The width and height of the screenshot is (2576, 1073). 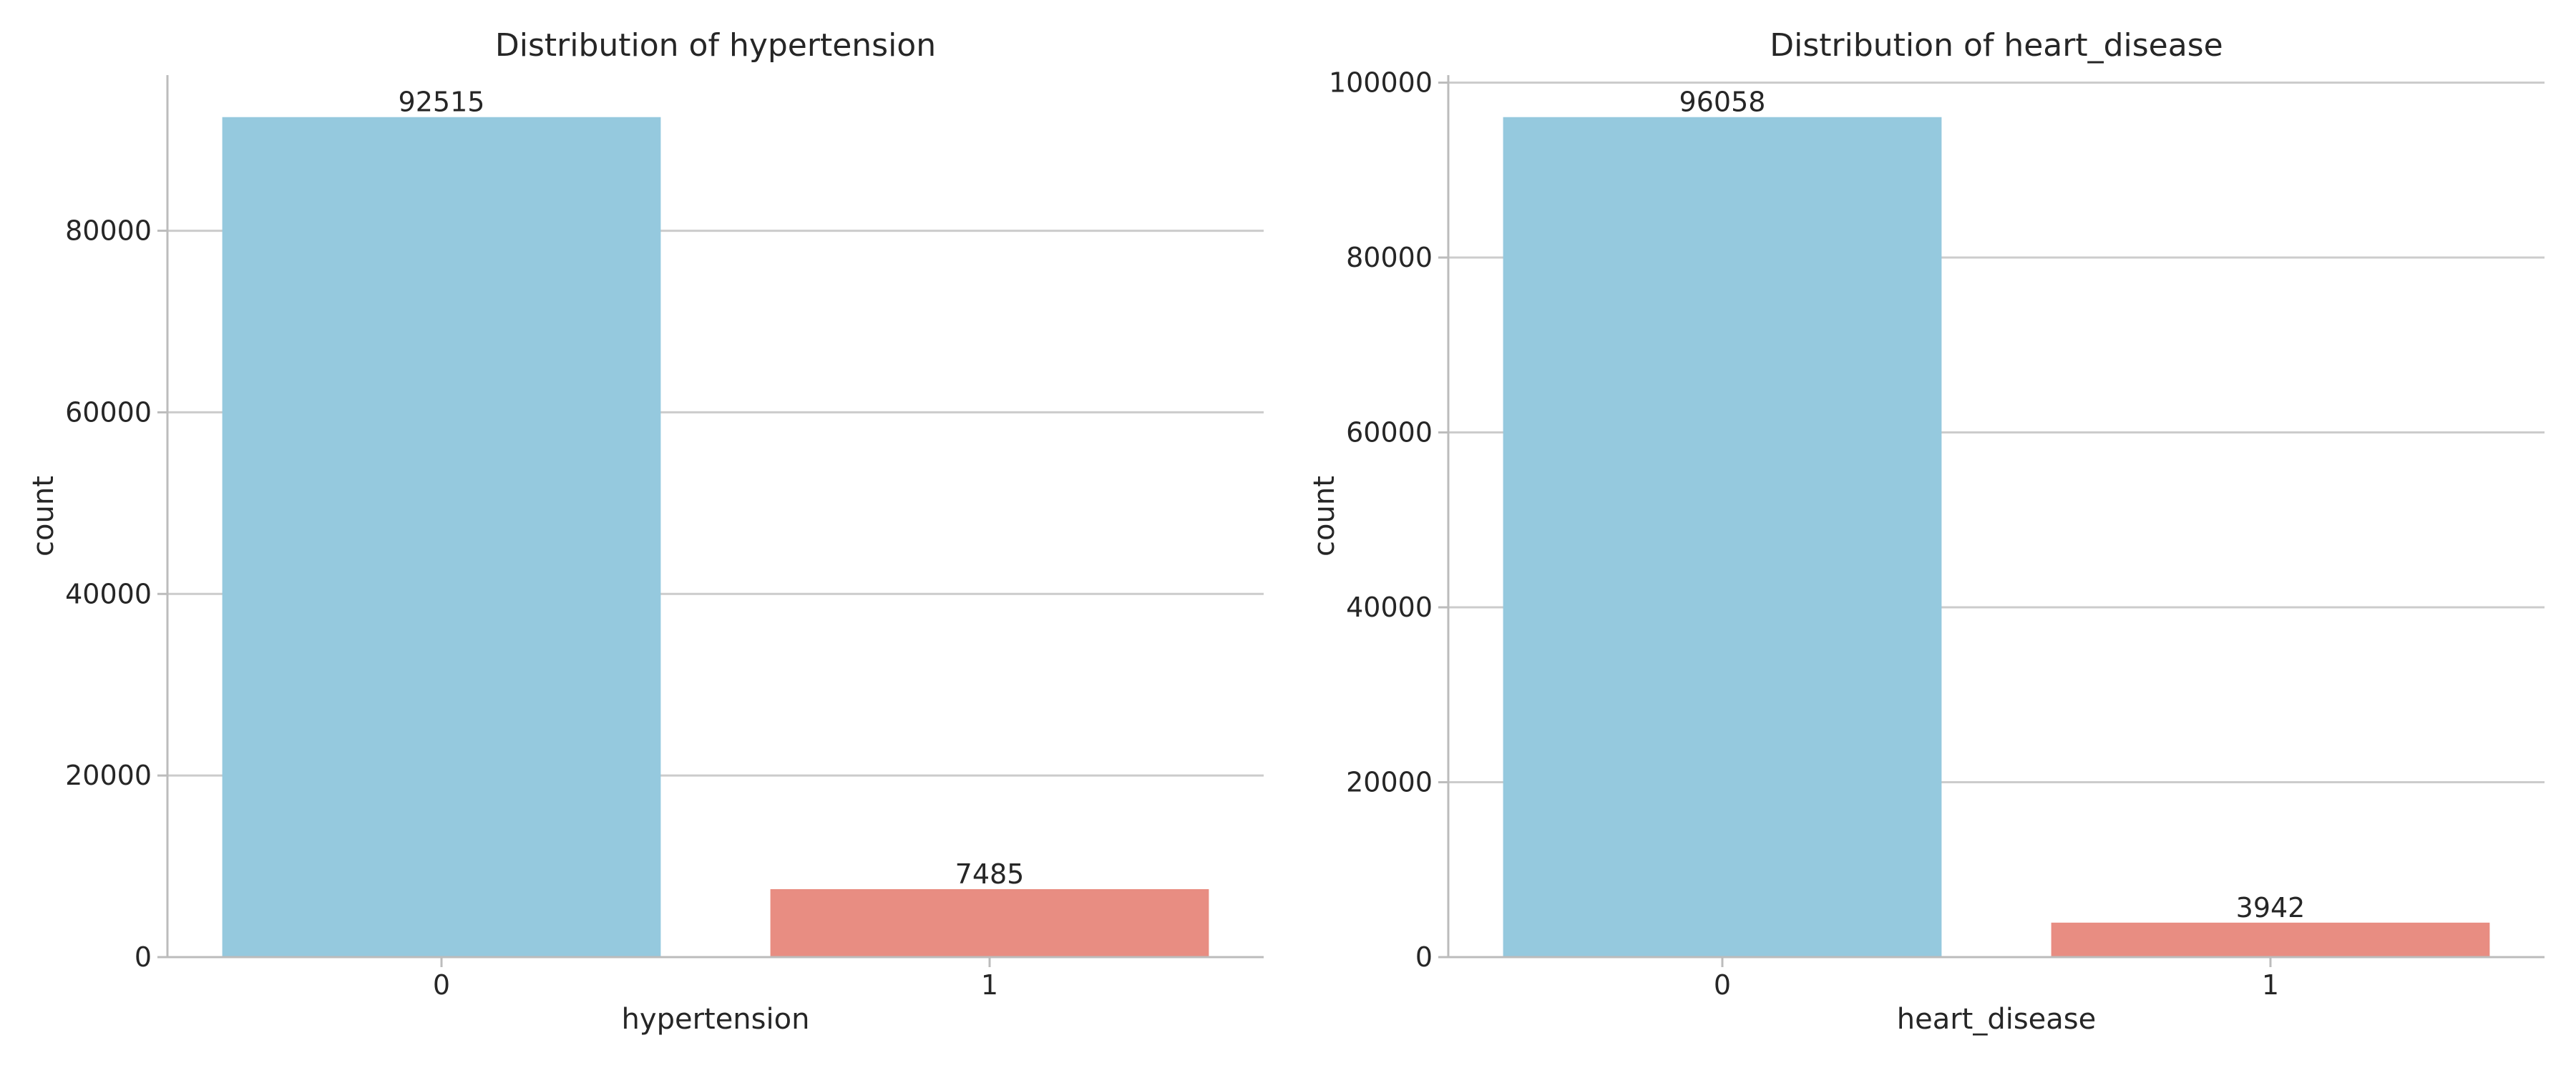 What do you see at coordinates (1997, 1020) in the screenshot?
I see `x-axis-label: heart_disease` at bounding box center [1997, 1020].